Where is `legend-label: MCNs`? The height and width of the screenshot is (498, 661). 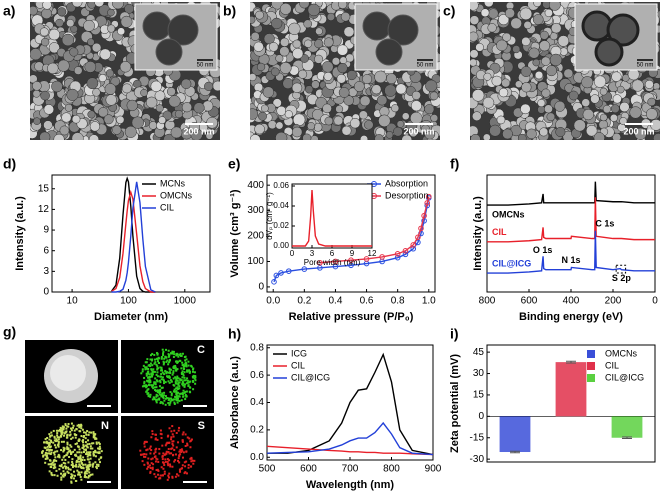 legend-label: MCNs is located at coordinates (172, 183).